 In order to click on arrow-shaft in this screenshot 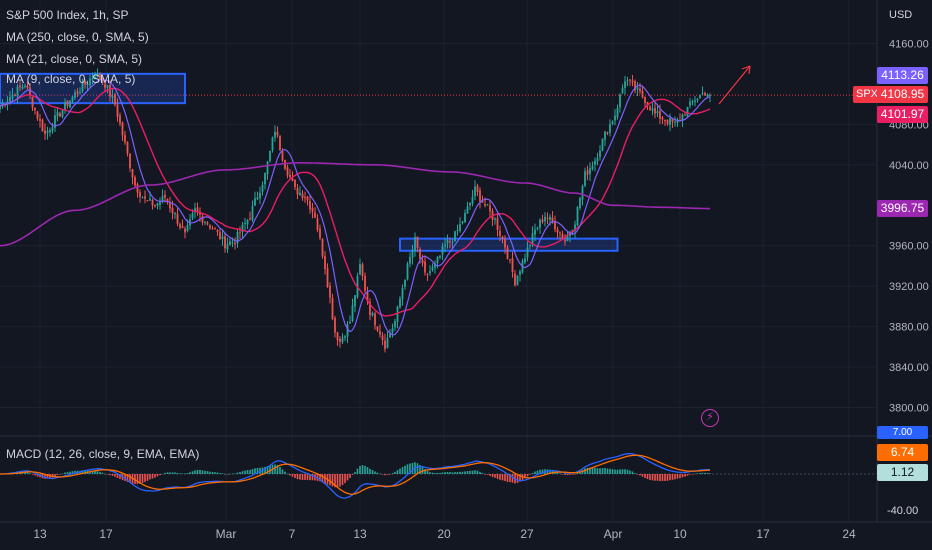, I will do `click(734, 85)`.